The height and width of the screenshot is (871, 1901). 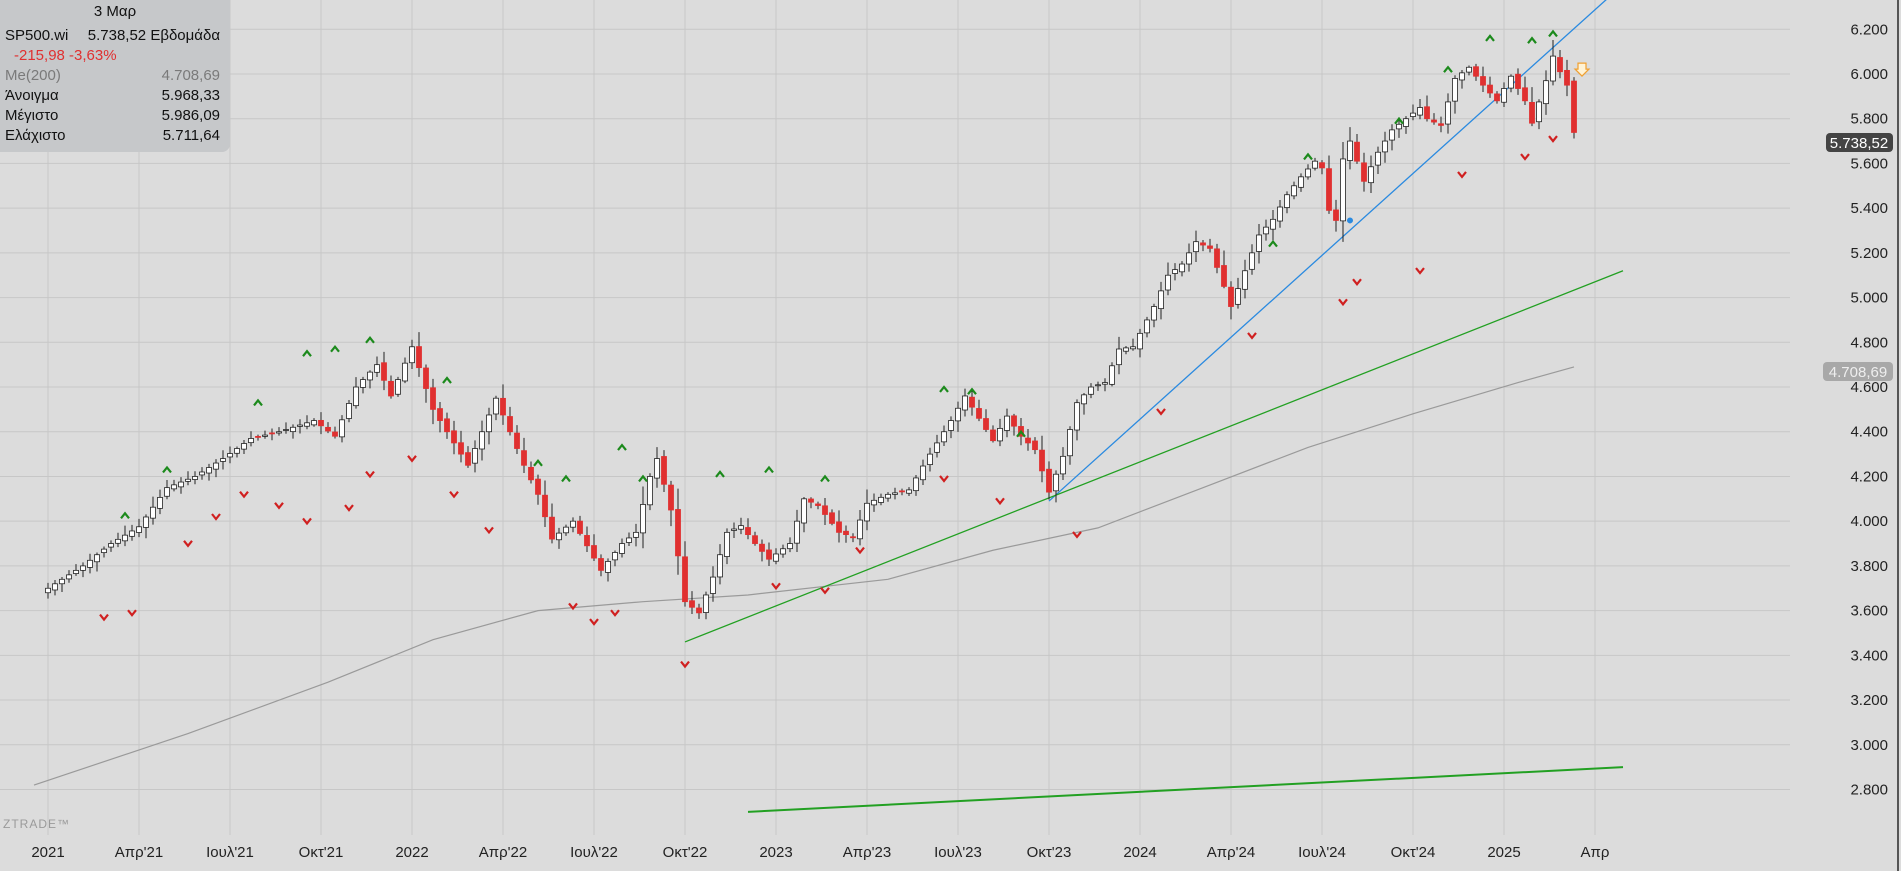 I want to click on trendline-green, so click(x=1185, y=789).